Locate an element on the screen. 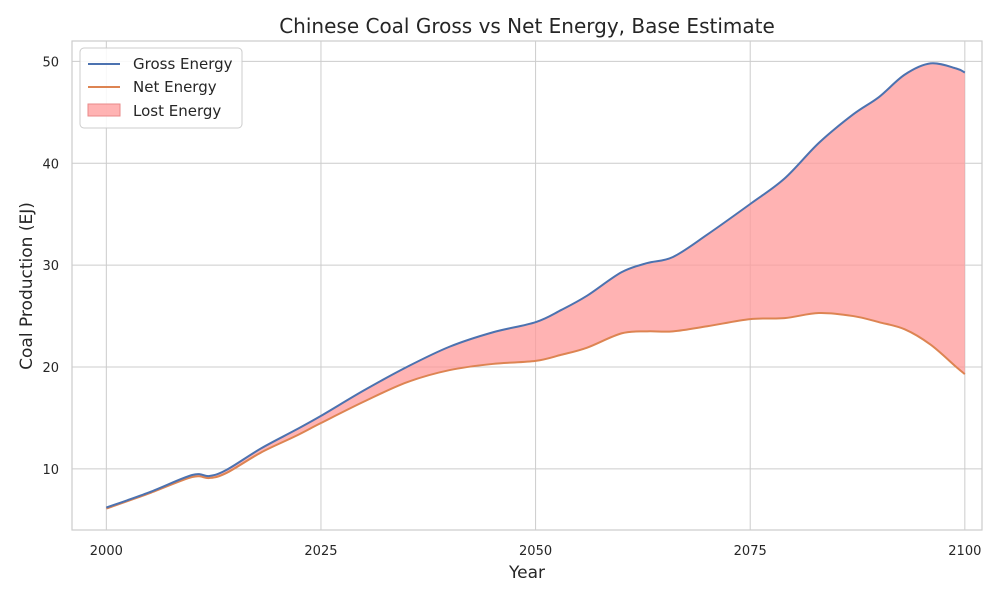 The image size is (1000, 604). y-tick-label: 10 is located at coordinates (50, 470).